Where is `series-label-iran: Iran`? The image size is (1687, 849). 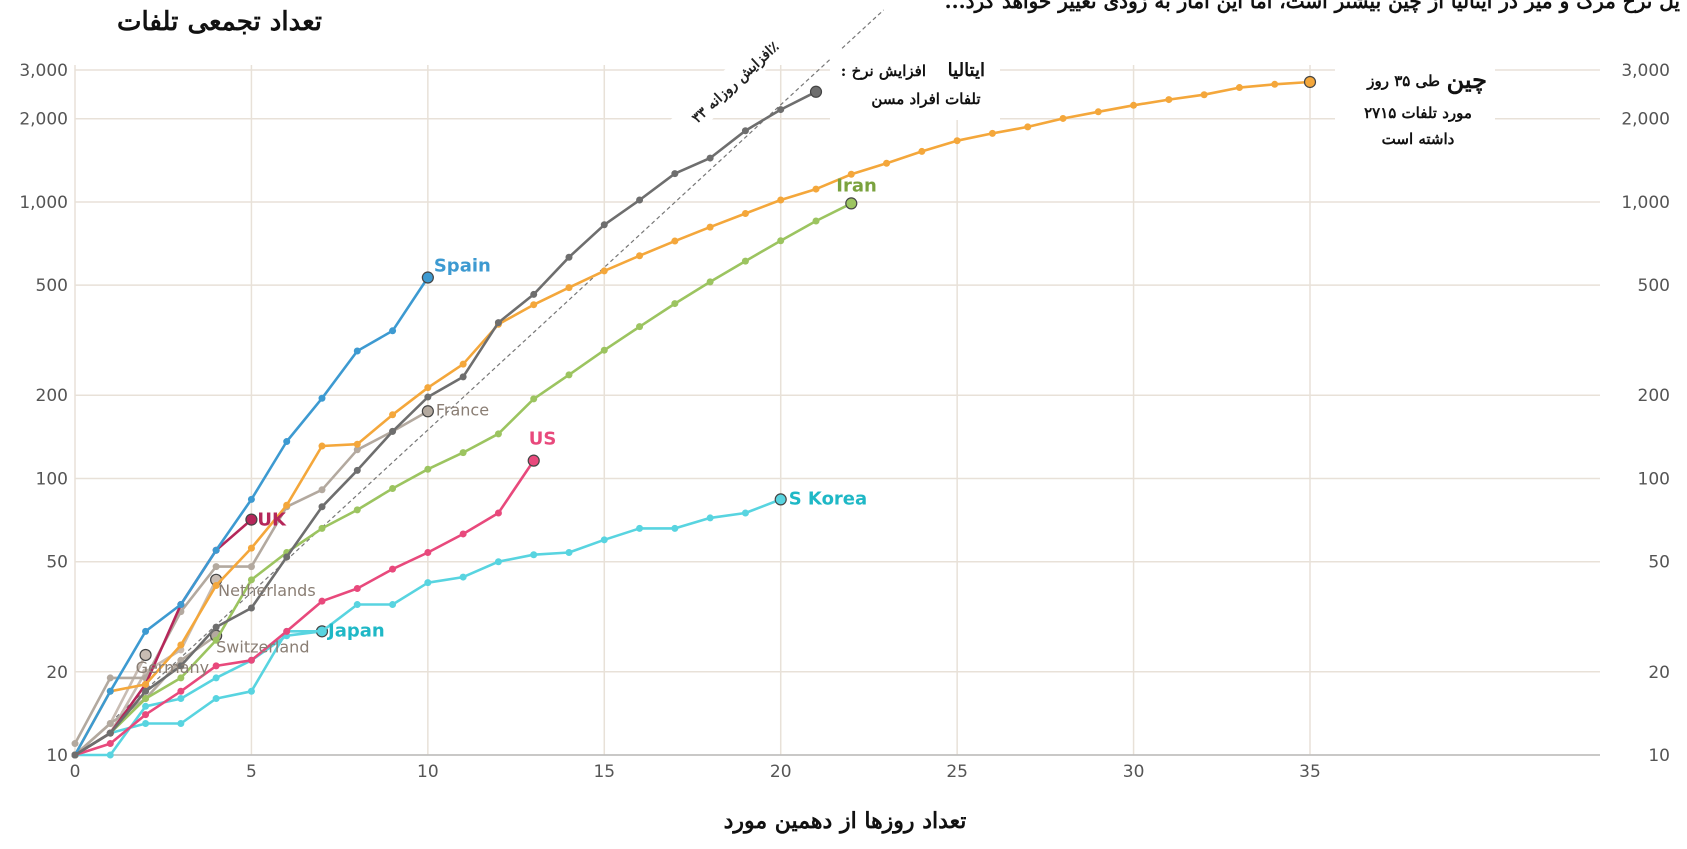 series-label-iran: Iran is located at coordinates (856, 185).